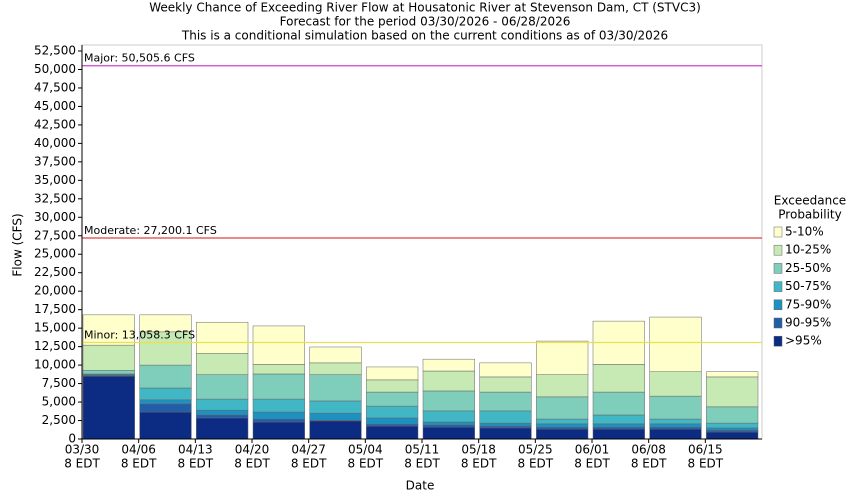 This screenshot has height=500, width=850. What do you see at coordinates (422, 450) in the screenshot?
I see `x-tick-label: 05/11` at bounding box center [422, 450].